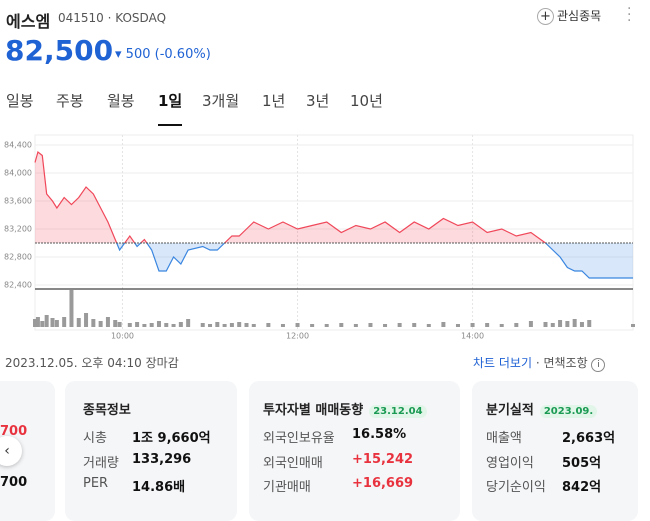 This screenshot has width=650, height=521. What do you see at coordinates (383, 459) in the screenshot?
I see `row-value: +15,242` at bounding box center [383, 459].